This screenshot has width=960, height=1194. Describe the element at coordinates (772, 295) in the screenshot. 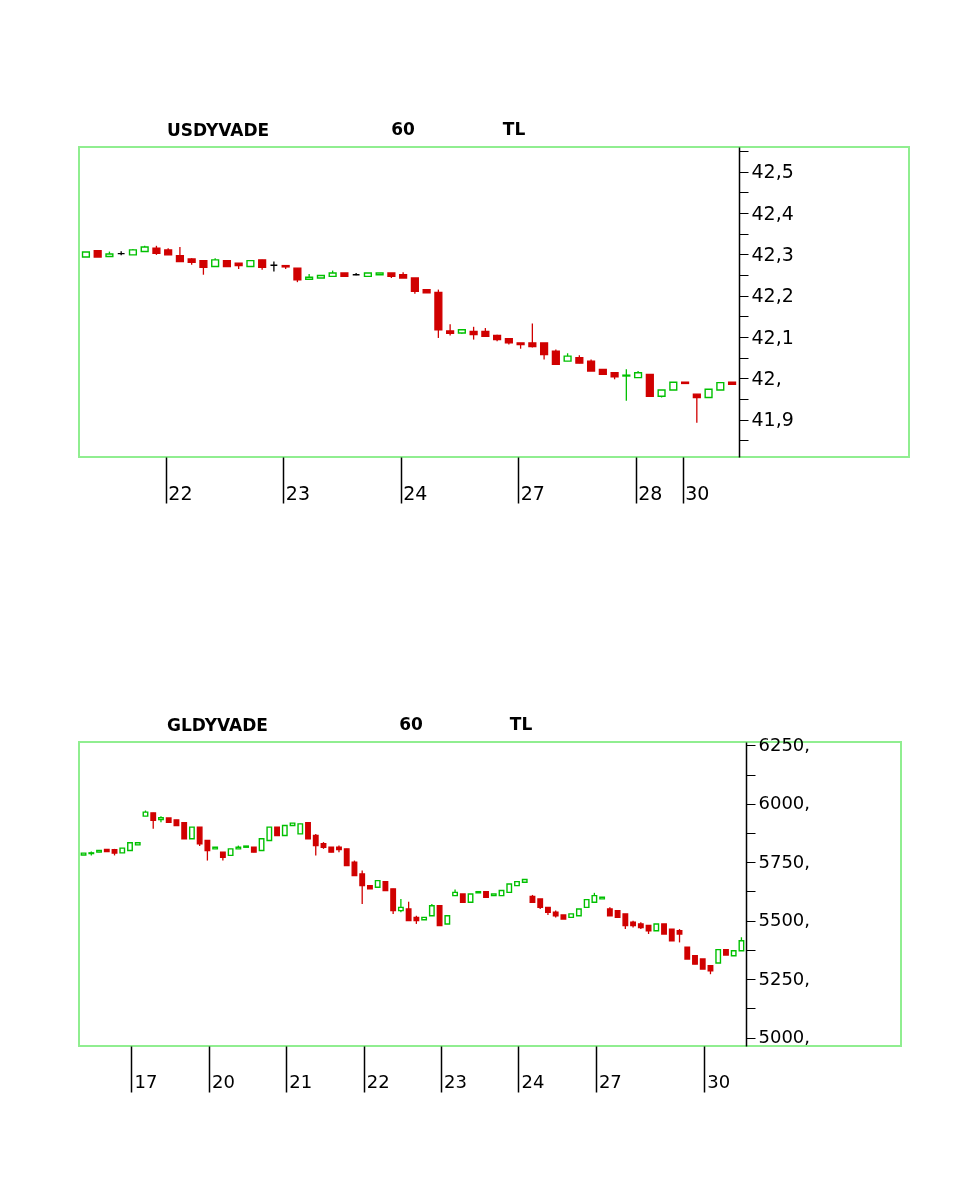

I see `y-tick-label: 42,2` at that location.